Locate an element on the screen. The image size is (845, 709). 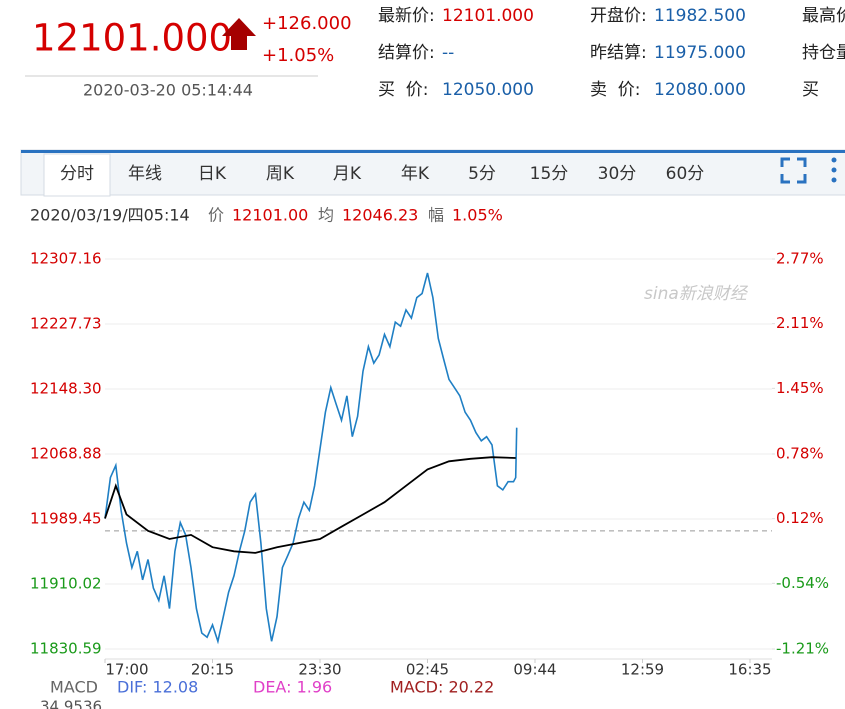
field-label: 最高价 is located at coordinates (823, 16).